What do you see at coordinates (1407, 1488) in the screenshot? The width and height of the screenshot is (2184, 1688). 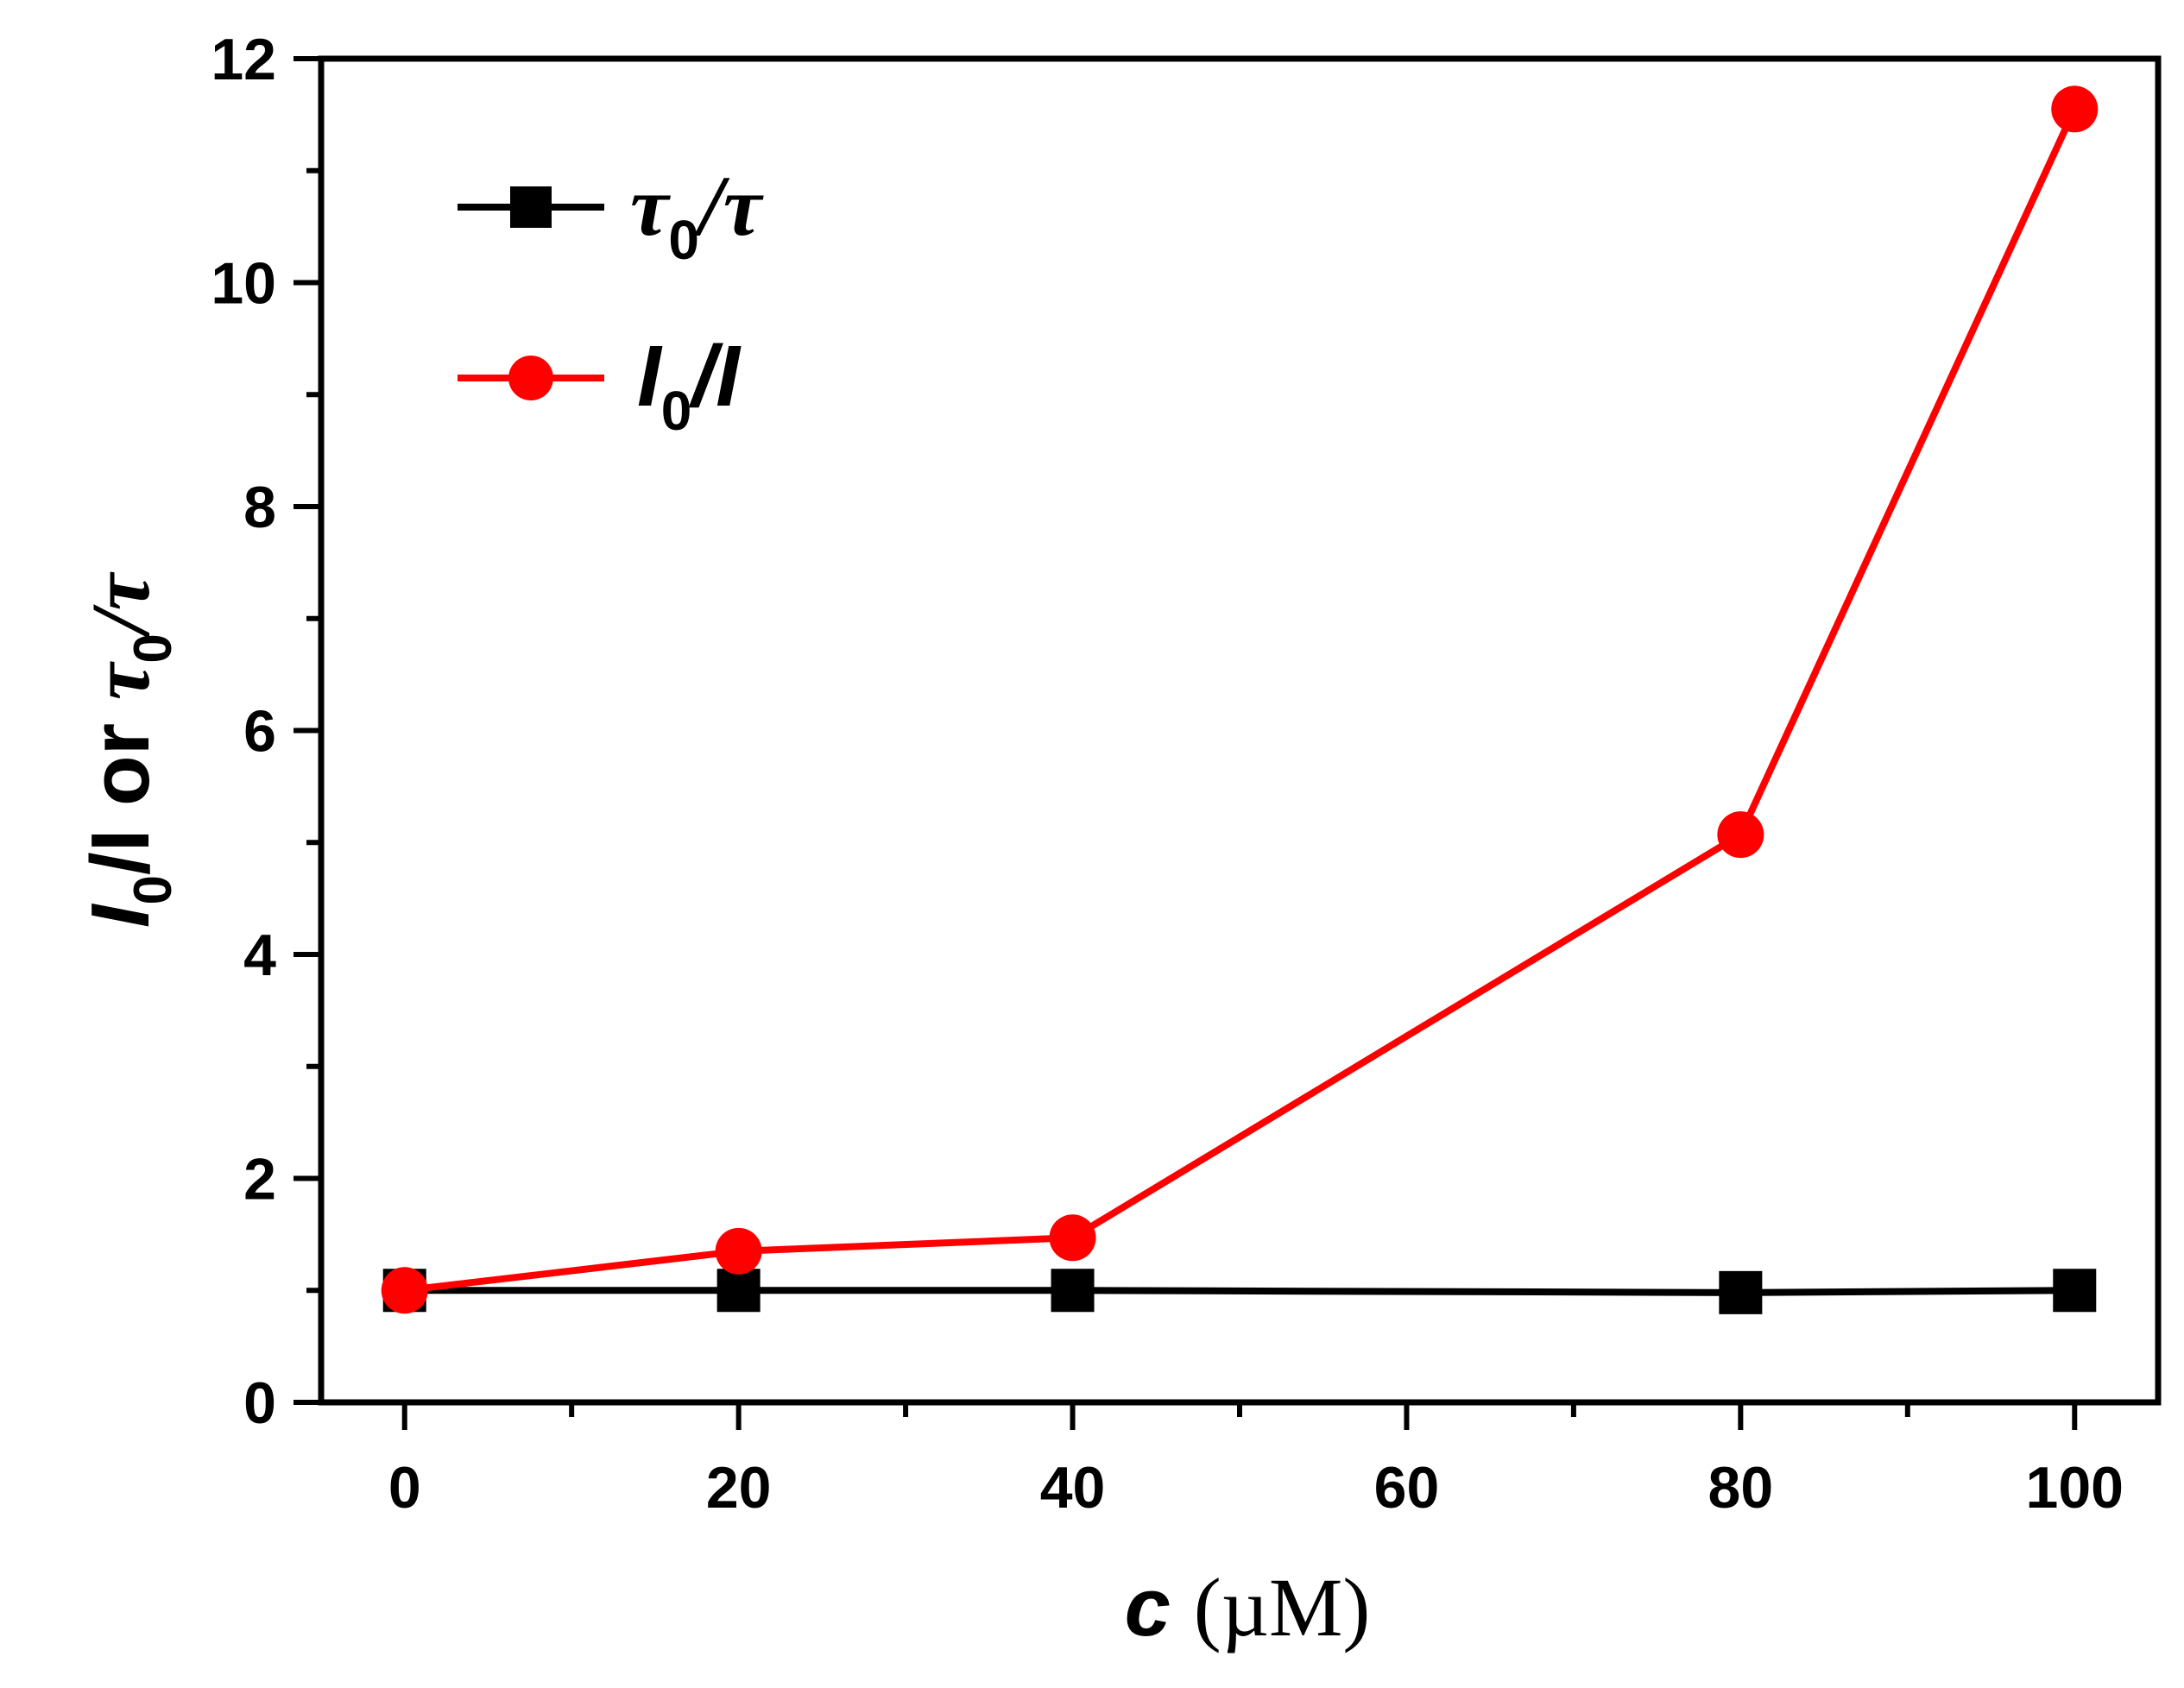 I see `x-tick-label: 60` at bounding box center [1407, 1488].